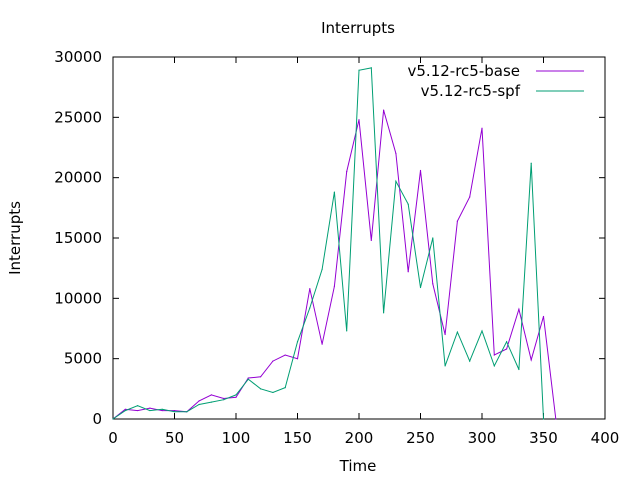  I want to click on x-tick-label: 400, so click(605, 438).